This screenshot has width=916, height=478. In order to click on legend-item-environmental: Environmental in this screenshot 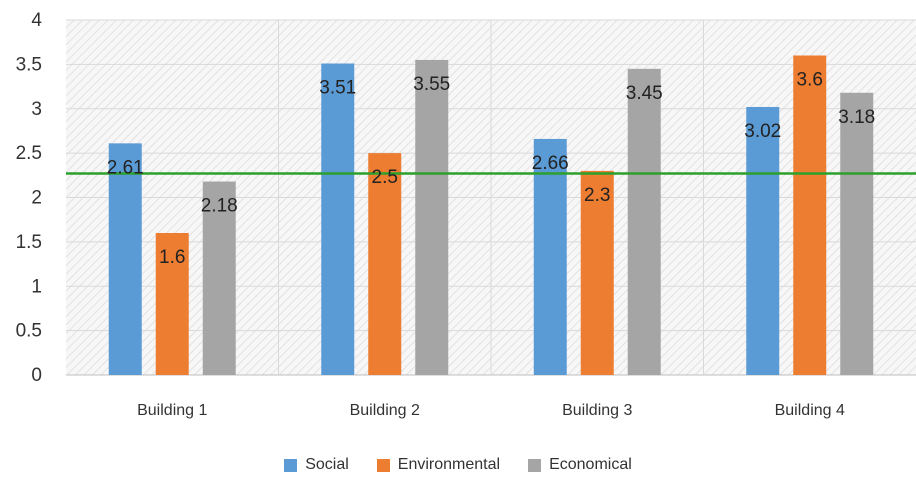, I will do `click(438, 465)`.